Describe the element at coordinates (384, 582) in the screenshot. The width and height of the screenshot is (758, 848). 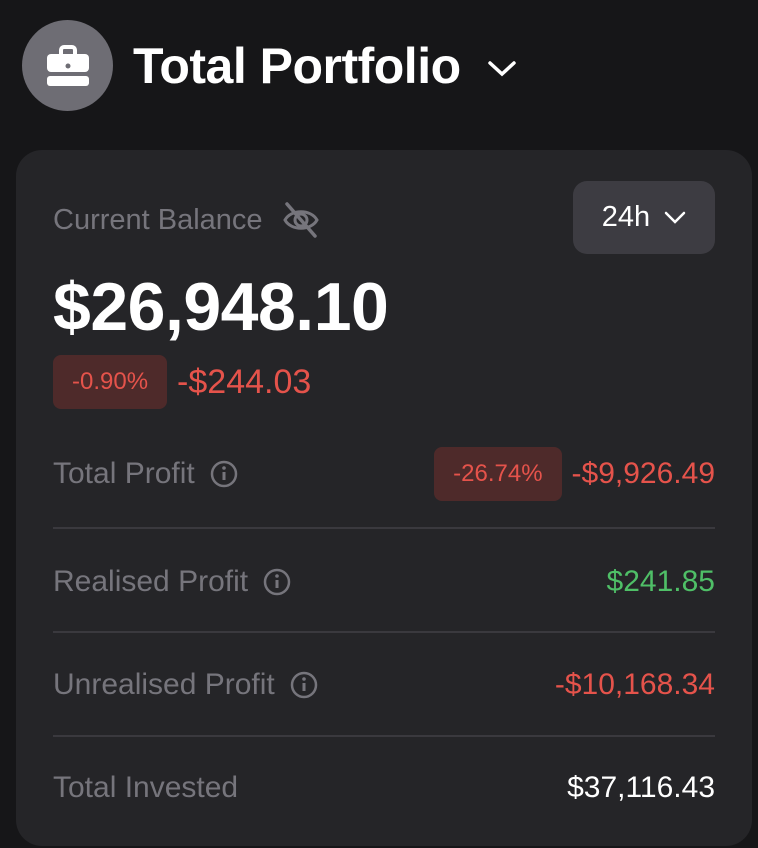
I see `realised-profit-row: Realised Profit $241.85` at that location.